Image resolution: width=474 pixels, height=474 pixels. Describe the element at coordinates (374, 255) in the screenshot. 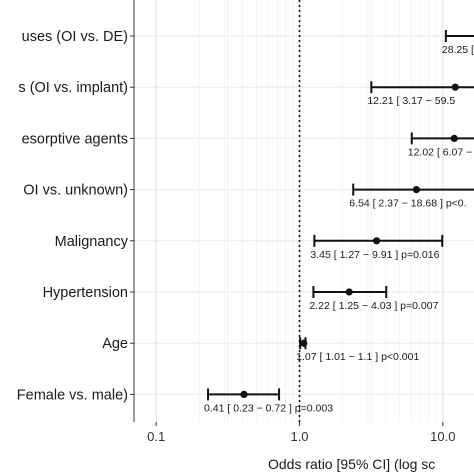

I see `ci-text: 3.45 [ 1.27 − 9.91 ] p=0.016` at that location.